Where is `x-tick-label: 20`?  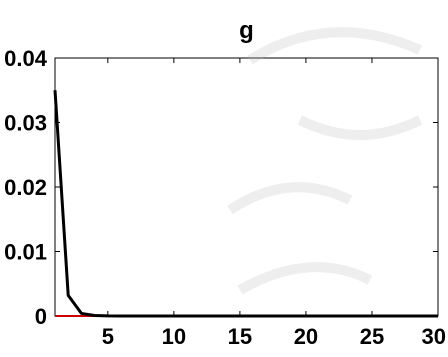
x-tick-label: 20 is located at coordinates (306, 336).